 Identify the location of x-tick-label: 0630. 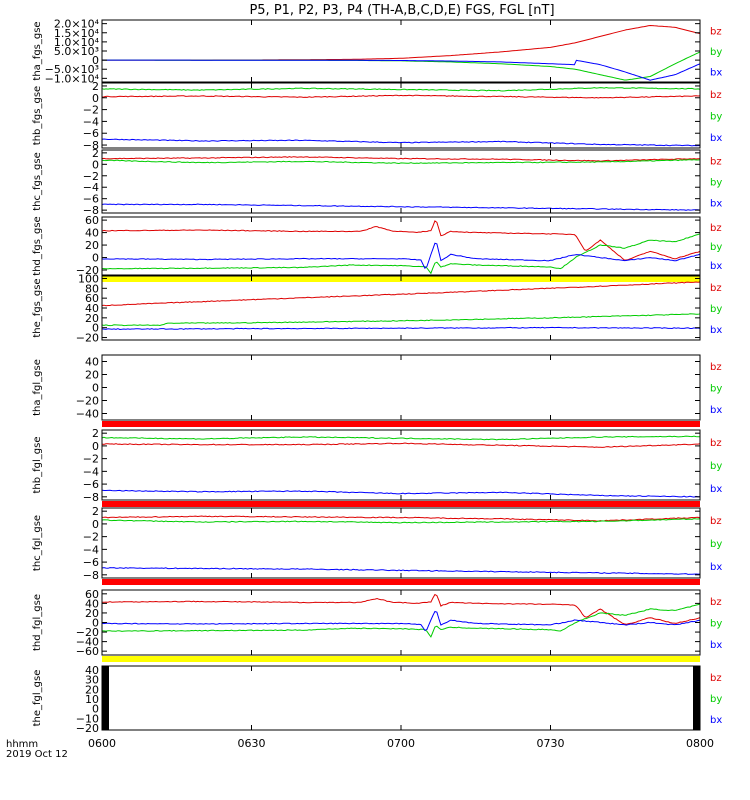
(252, 743).